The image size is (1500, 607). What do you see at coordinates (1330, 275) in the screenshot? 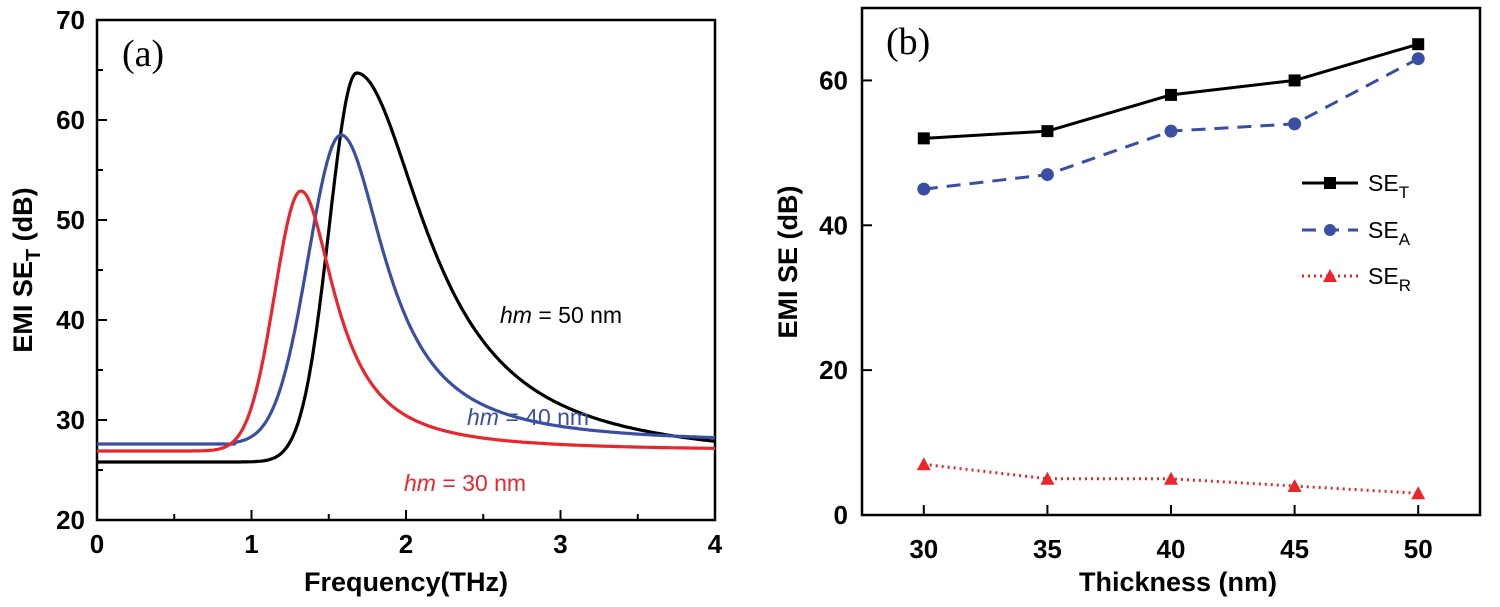
I see `legend-marker-se-r` at bounding box center [1330, 275].